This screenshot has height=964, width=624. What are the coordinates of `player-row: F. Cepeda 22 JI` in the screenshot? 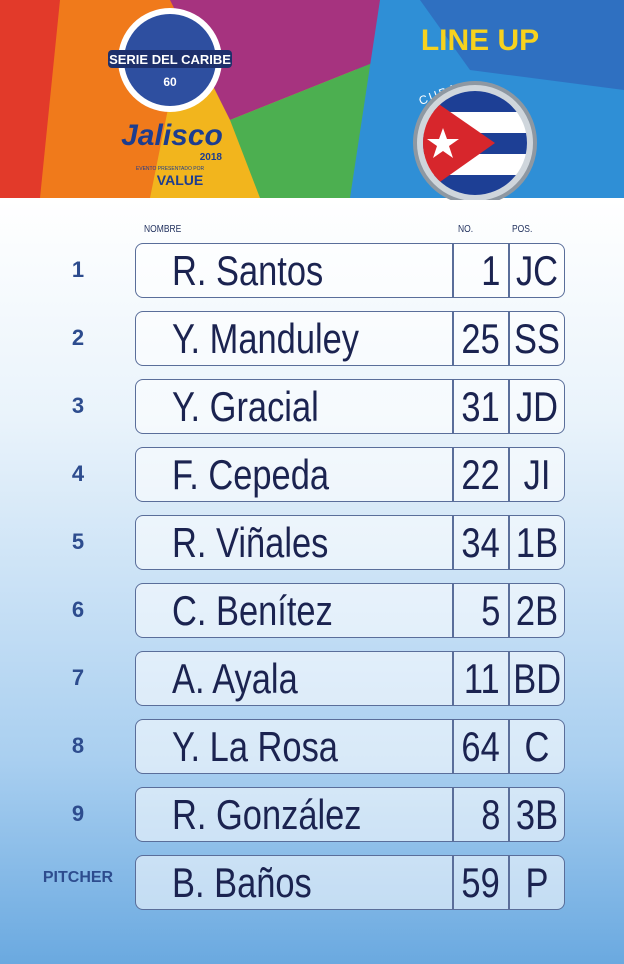 It's located at (350, 474).